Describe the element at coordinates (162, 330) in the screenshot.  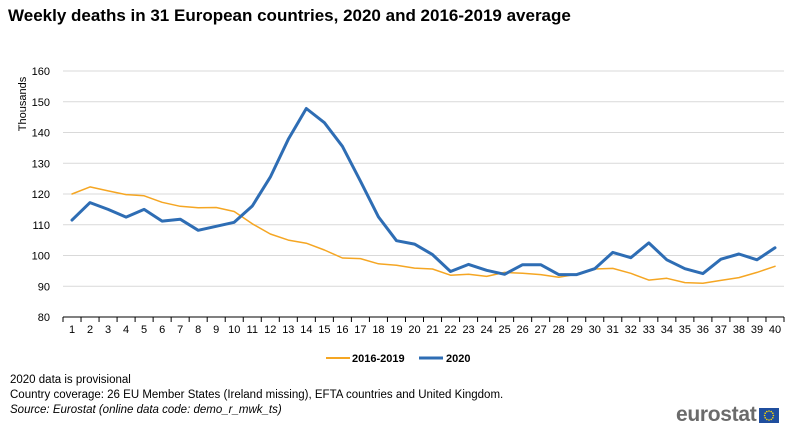
I see `x-tick-label-6: 6` at that location.